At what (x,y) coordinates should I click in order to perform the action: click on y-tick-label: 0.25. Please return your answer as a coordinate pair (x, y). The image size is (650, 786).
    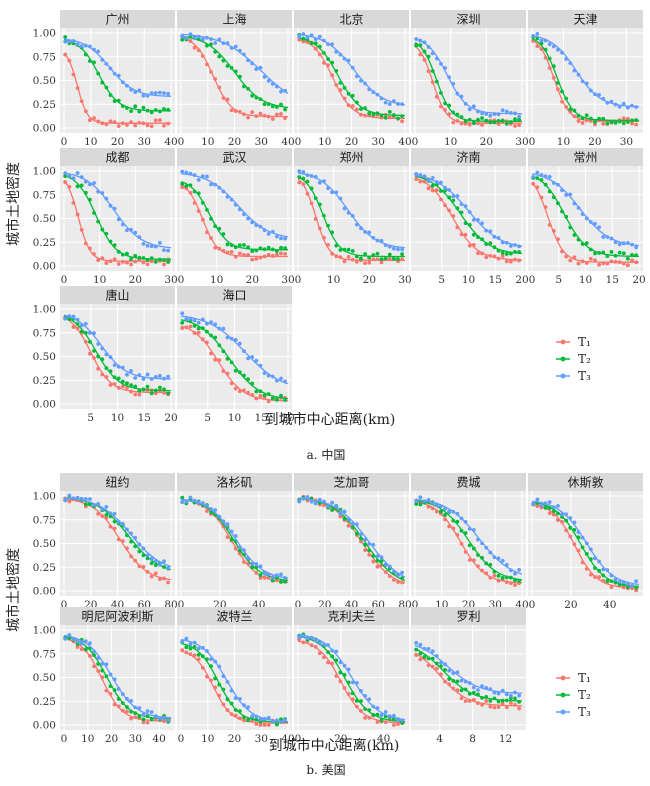
    Looking at the image, I should click on (44, 568).